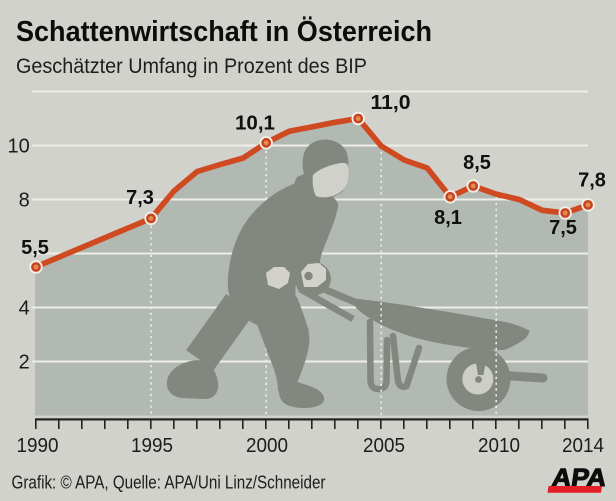 The image size is (616, 501). I want to click on svg-text: 2, so click(24, 363).